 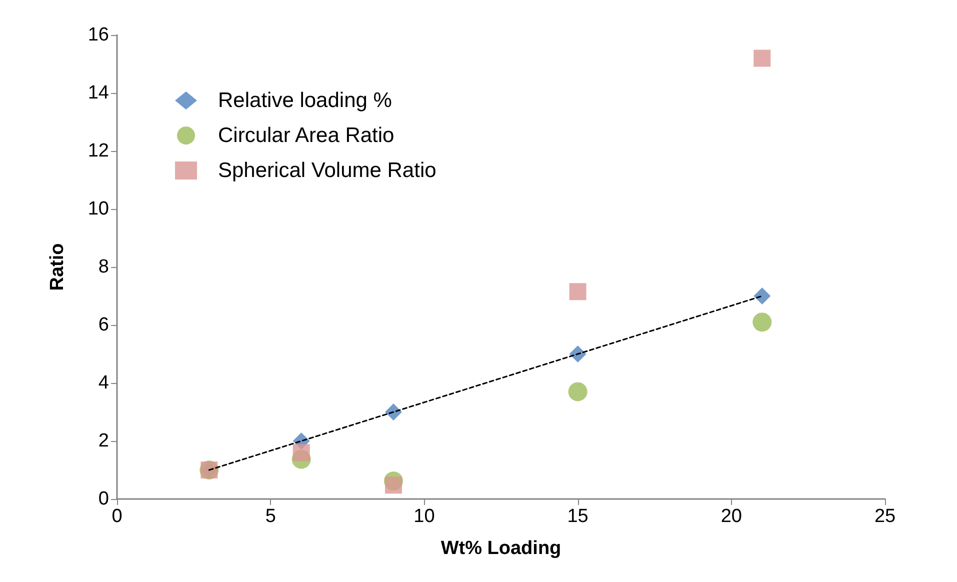 I want to click on y-tick-label: 8, so click(x=103, y=267).